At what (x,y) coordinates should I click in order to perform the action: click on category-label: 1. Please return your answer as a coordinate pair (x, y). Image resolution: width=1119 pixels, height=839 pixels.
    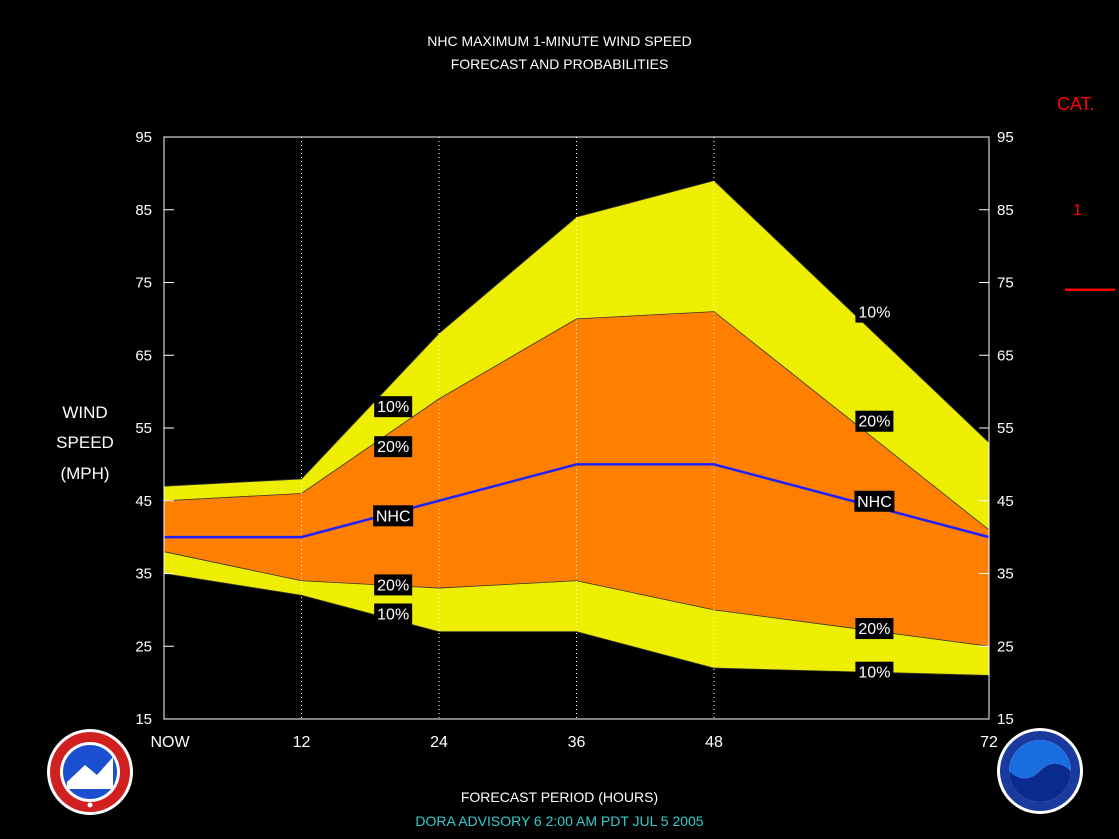
    Looking at the image, I should click on (1077, 210).